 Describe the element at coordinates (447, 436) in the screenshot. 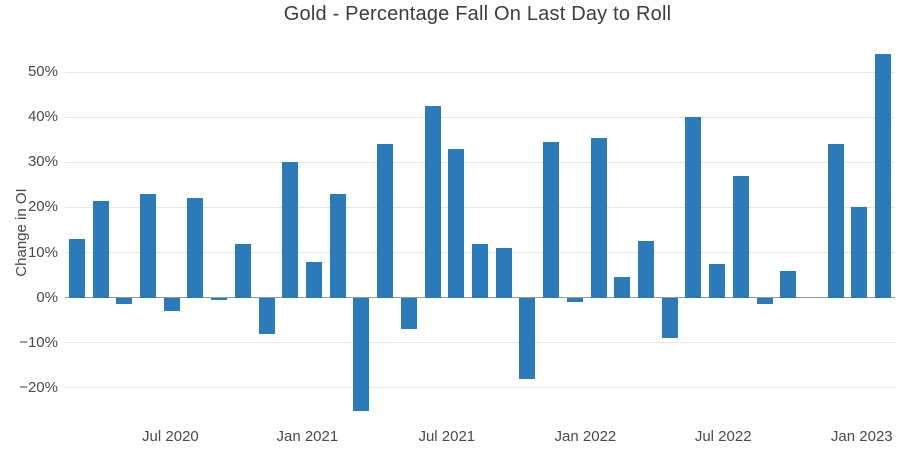

I see `x-tick-label: Jul 2021` at that location.